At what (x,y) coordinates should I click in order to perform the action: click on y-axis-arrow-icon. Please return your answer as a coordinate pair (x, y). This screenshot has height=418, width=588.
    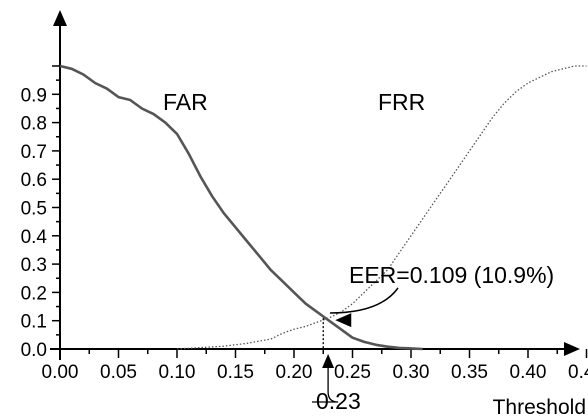
    Looking at the image, I should click on (60, 18).